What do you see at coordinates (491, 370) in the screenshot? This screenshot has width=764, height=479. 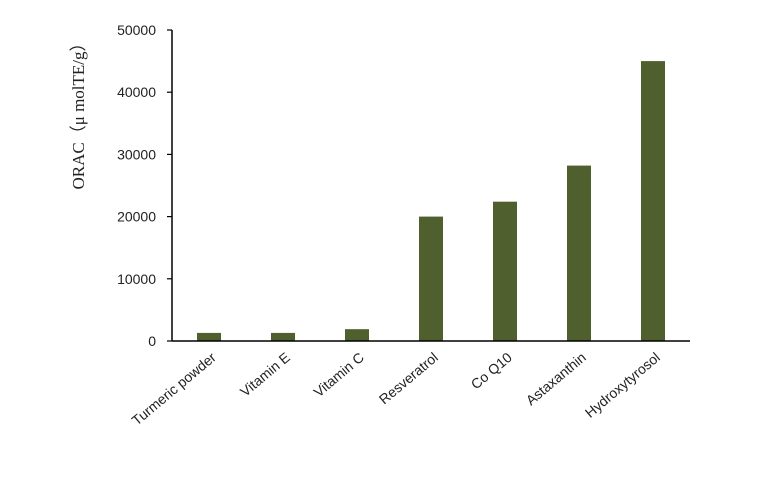 I see `x-tick-label: Co Q10` at bounding box center [491, 370].